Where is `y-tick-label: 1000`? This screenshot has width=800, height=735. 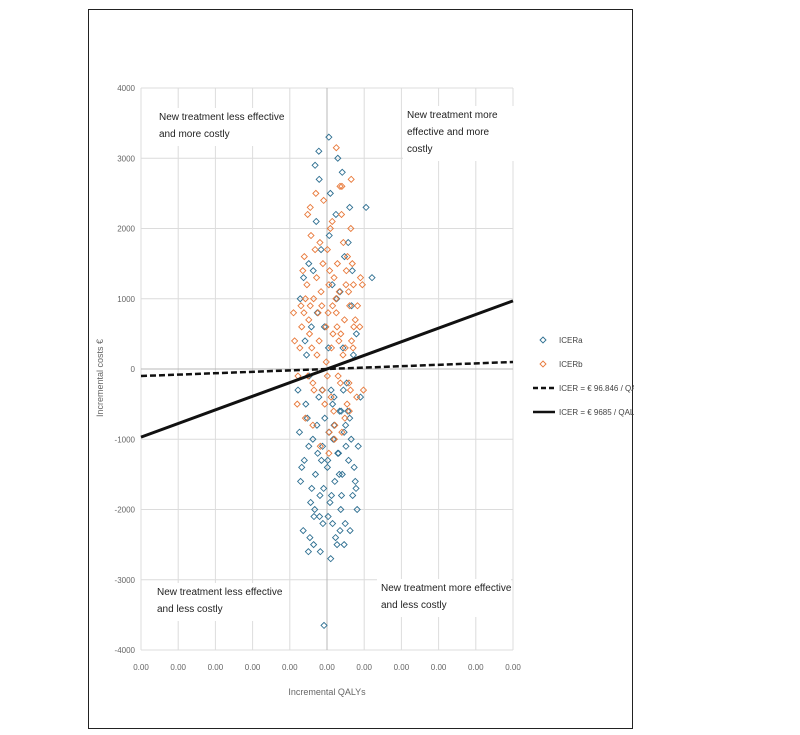
y-tick-label: 1000 is located at coordinates (126, 299).